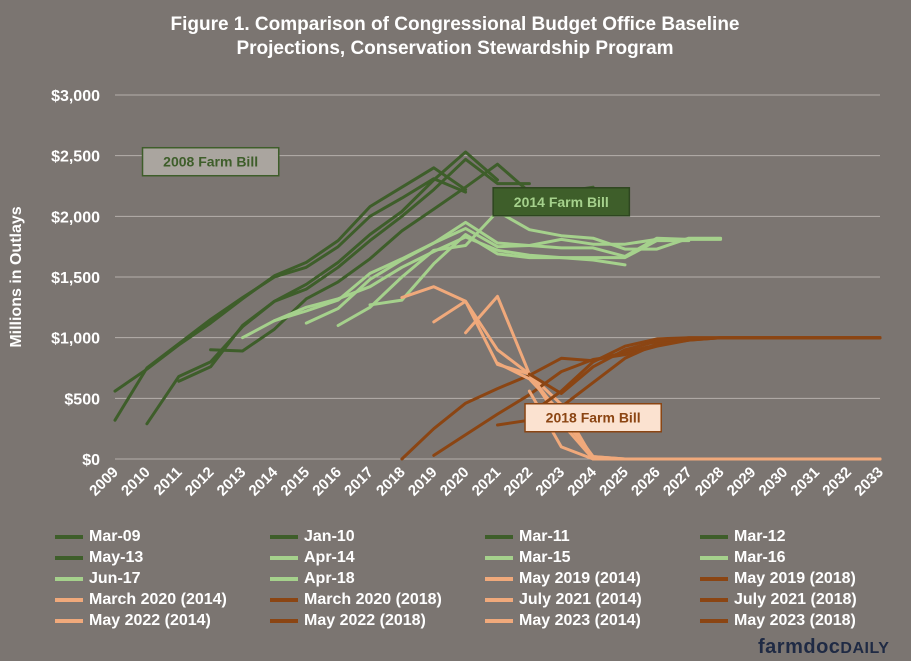  Describe the element at coordinates (795, 599) in the screenshot. I see `legend-label: July 2021 (2018)` at that location.